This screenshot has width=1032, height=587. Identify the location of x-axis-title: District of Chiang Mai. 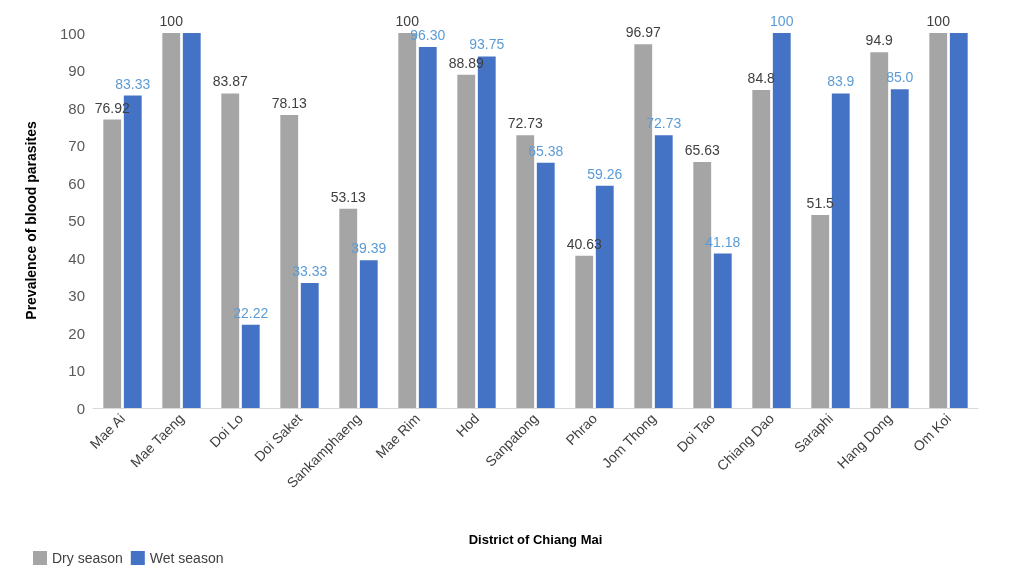
(535, 539).